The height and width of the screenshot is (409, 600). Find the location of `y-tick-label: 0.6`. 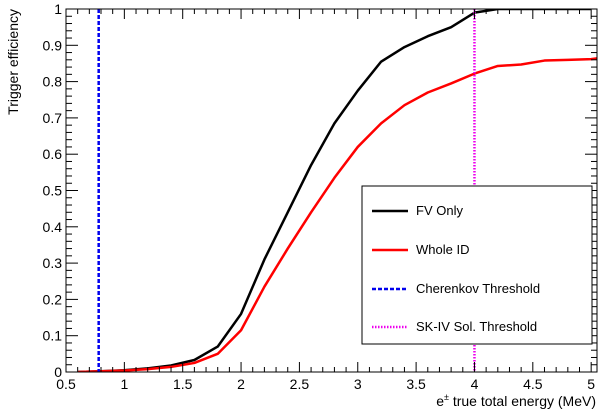

y-tick-label: 0.6 is located at coordinates (53, 154).